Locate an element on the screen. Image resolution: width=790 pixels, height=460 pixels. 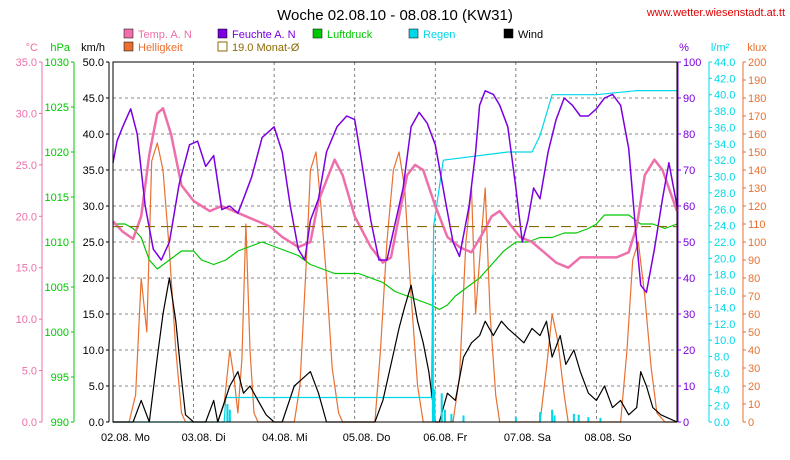
brightness-tick-label: 20 is located at coordinates (754, 387).